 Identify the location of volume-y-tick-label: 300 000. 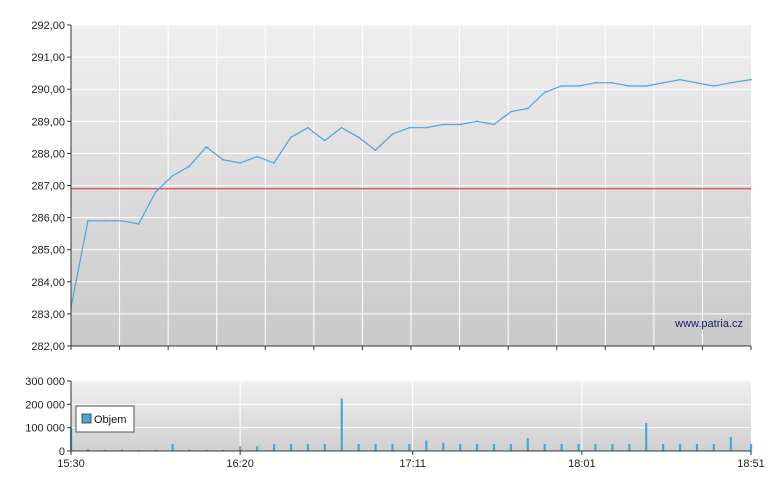
(45, 382).